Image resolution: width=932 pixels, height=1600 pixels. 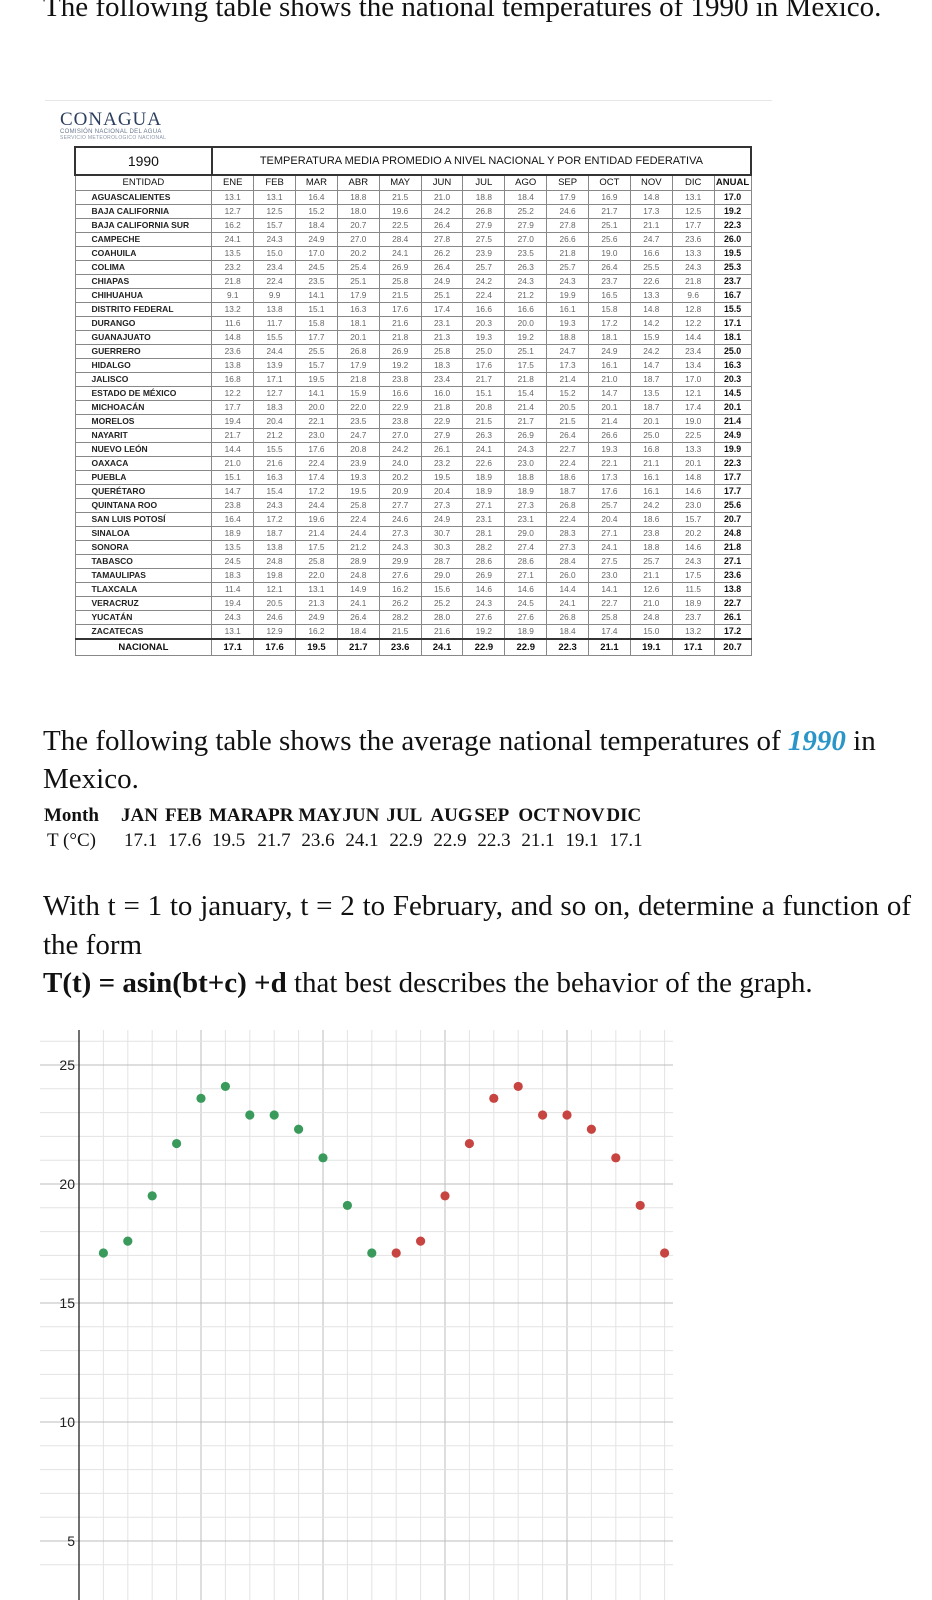 What do you see at coordinates (526, 519) in the screenshot?
I see `temperature-cell: 23.1` at bounding box center [526, 519].